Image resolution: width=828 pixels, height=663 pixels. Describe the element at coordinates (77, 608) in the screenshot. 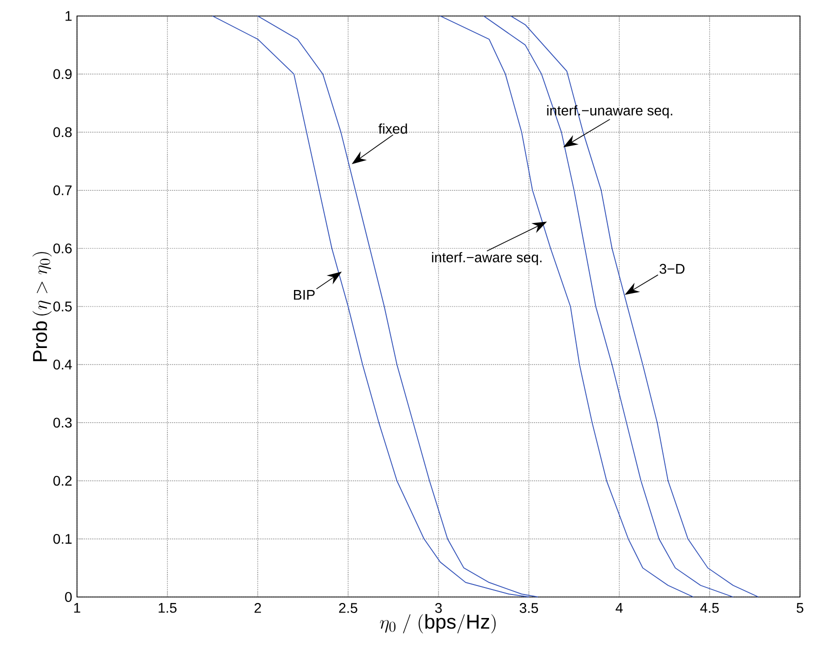

I see `x-tick-label: 1` at that location.